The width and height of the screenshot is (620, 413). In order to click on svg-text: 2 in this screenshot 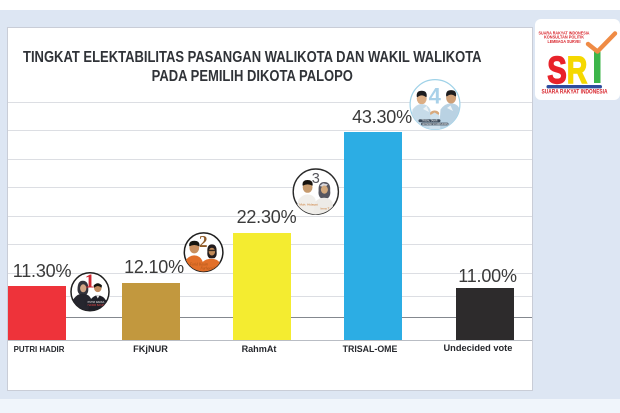, I will do `click(203, 241)`.